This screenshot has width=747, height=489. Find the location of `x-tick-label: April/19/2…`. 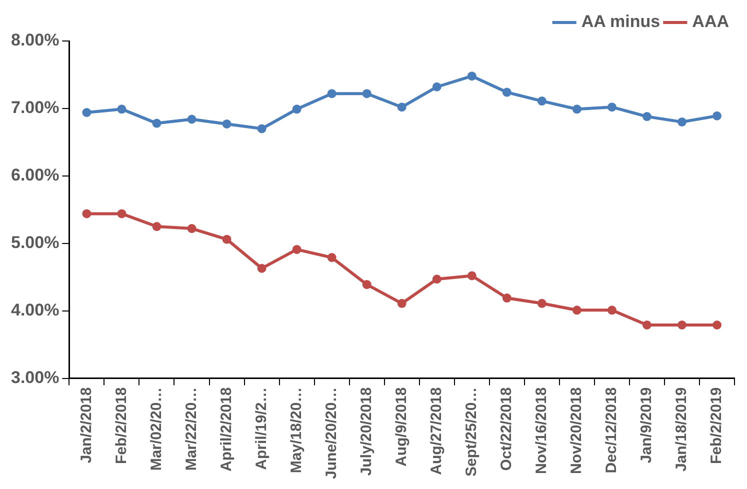

x-tick-label: April/19/2… is located at coordinates (261, 428).